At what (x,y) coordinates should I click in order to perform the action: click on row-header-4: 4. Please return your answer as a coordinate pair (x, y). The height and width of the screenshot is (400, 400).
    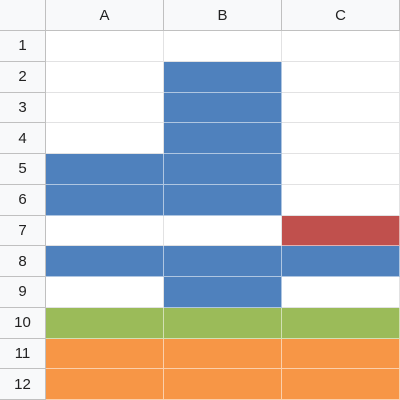
    Looking at the image, I should click on (23, 138).